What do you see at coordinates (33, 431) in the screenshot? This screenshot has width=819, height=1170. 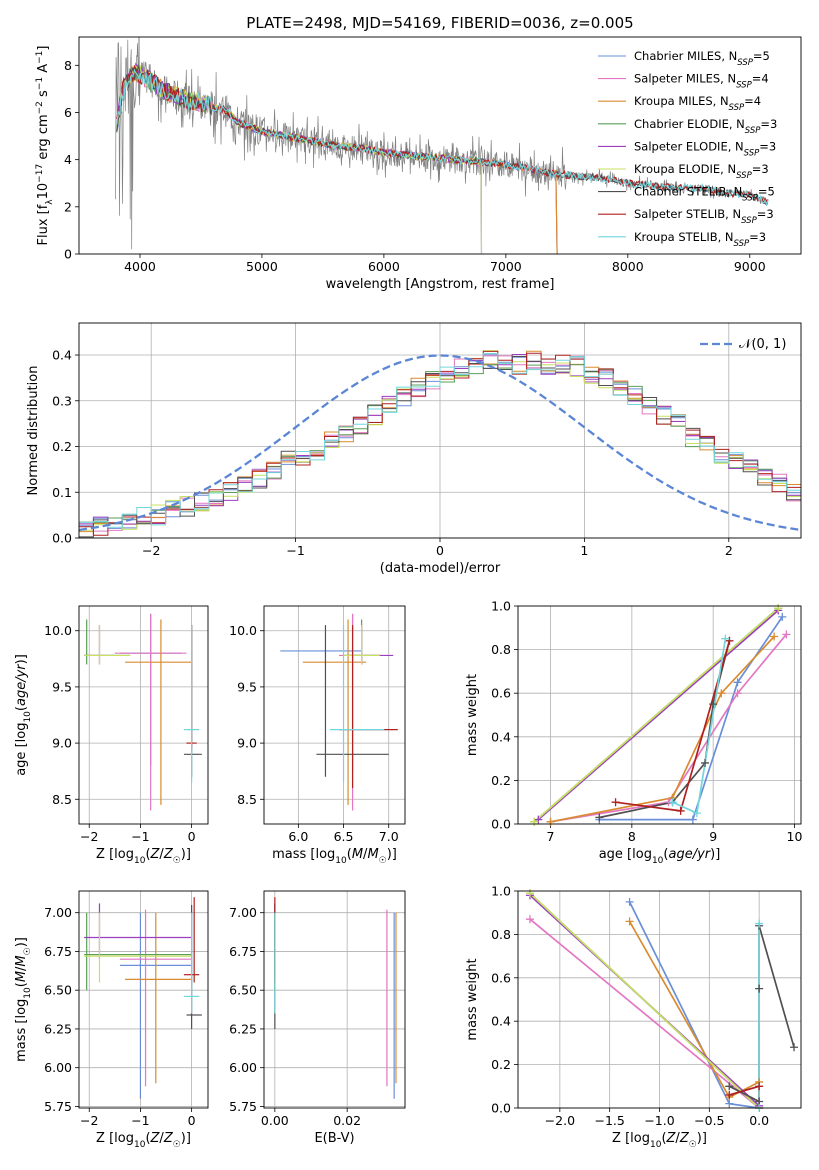 I see `y-axis-label: Normed distribution` at bounding box center [33, 431].